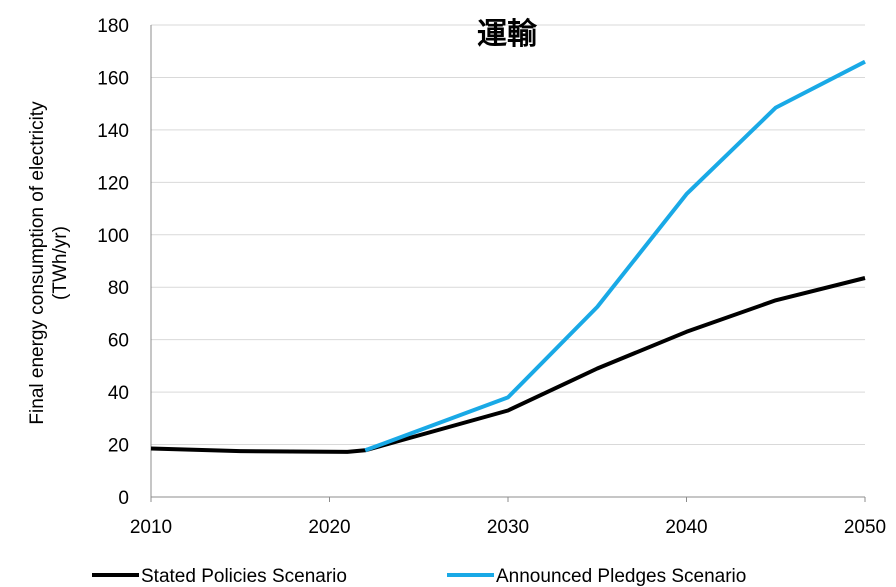  Describe the element at coordinates (118, 393) in the screenshot. I see `y-tick-label: 40` at that location.